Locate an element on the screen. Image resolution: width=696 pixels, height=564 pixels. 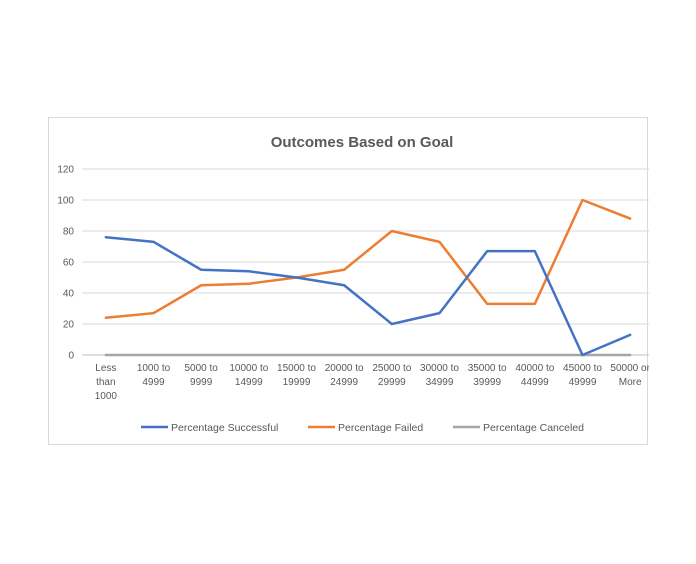
chart-title: Outcomes Based on Goal is located at coordinates (362, 142).